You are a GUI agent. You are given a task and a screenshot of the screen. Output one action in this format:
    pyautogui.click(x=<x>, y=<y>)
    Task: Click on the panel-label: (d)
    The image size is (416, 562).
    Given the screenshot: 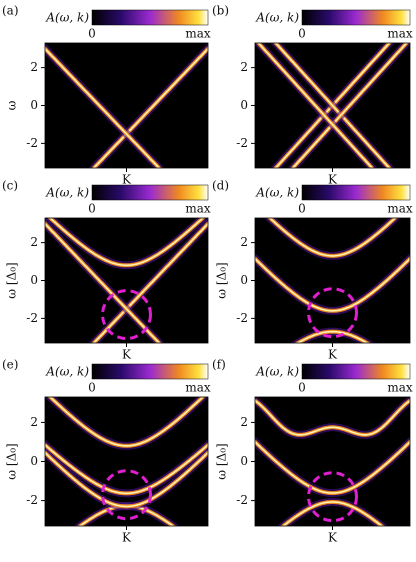 What is the action you would take?
    pyautogui.click(x=220, y=186)
    